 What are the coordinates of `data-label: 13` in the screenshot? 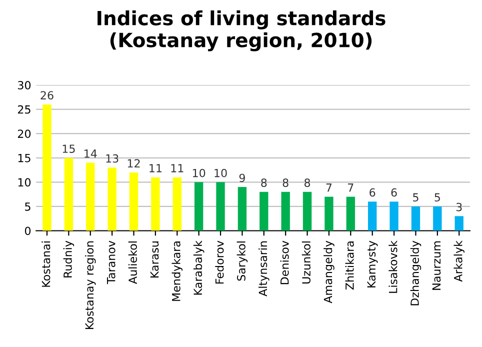 It's located at (112, 158).